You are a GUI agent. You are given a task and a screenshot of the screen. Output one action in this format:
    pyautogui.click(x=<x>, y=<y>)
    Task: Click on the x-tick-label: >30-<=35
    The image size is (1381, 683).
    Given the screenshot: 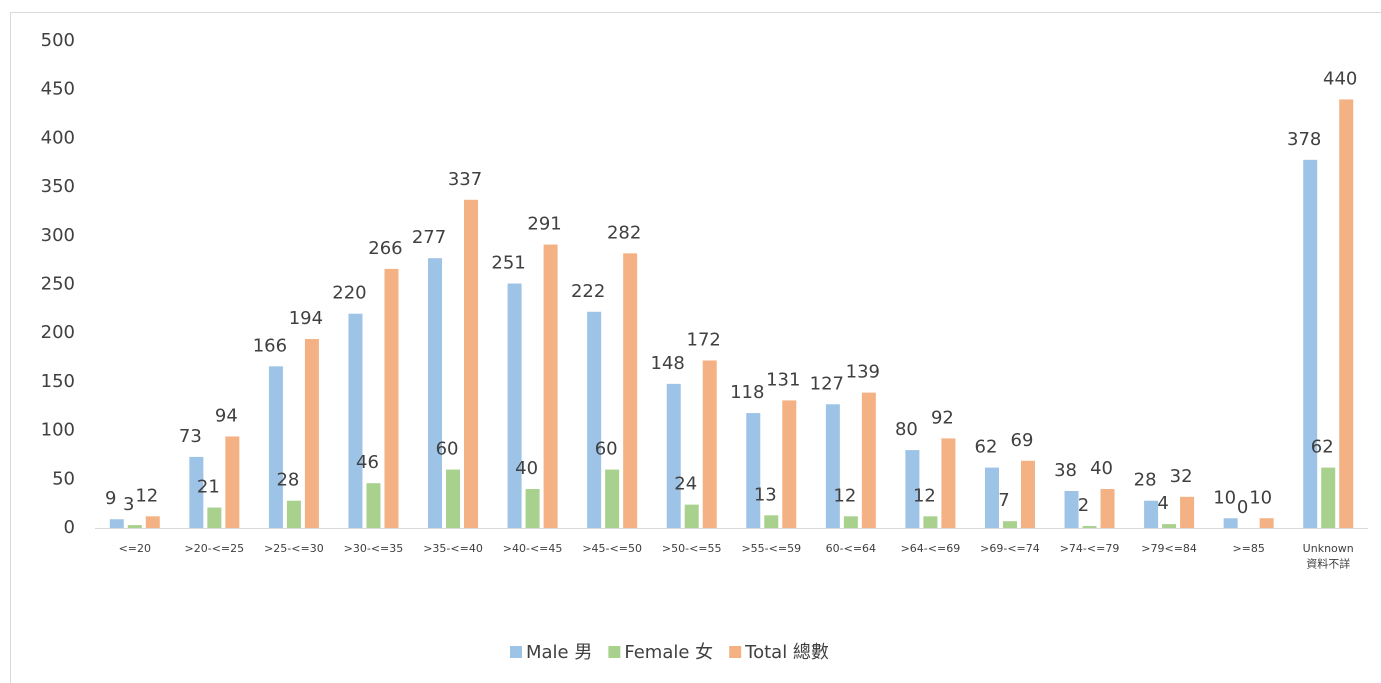 What is the action you would take?
    pyautogui.click(x=374, y=548)
    